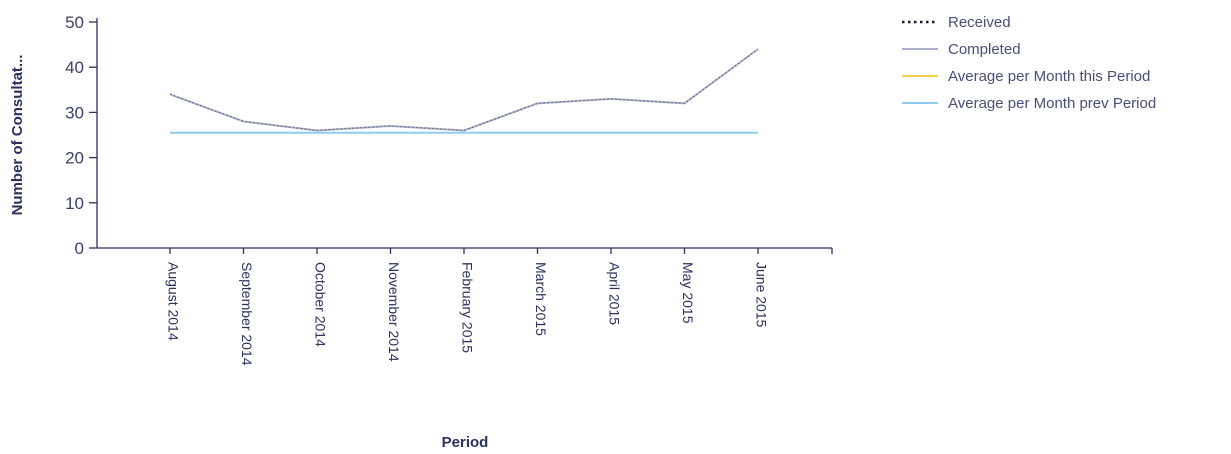 The height and width of the screenshot is (454, 1231). I want to click on y-tick-label: 0, so click(79, 248).